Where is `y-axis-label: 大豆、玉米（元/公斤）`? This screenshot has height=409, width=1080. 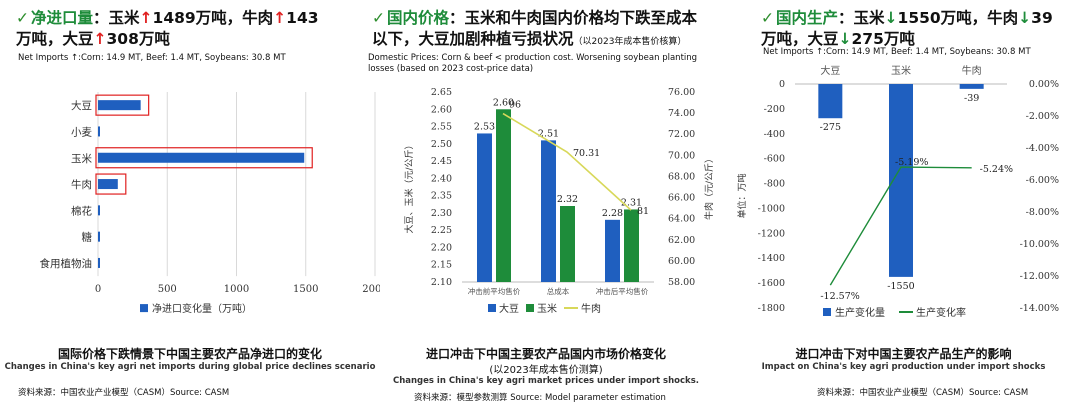 y-axis-label: 大豆、玉米（元/公斤） is located at coordinates (409, 186).